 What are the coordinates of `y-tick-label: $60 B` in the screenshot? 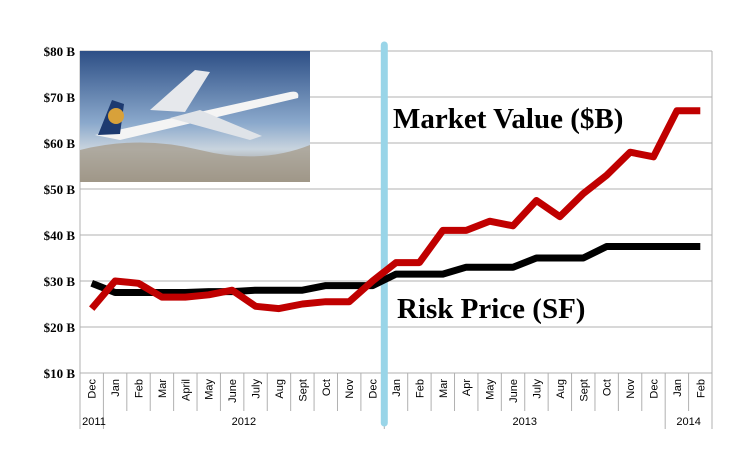 It's located at (60, 143).